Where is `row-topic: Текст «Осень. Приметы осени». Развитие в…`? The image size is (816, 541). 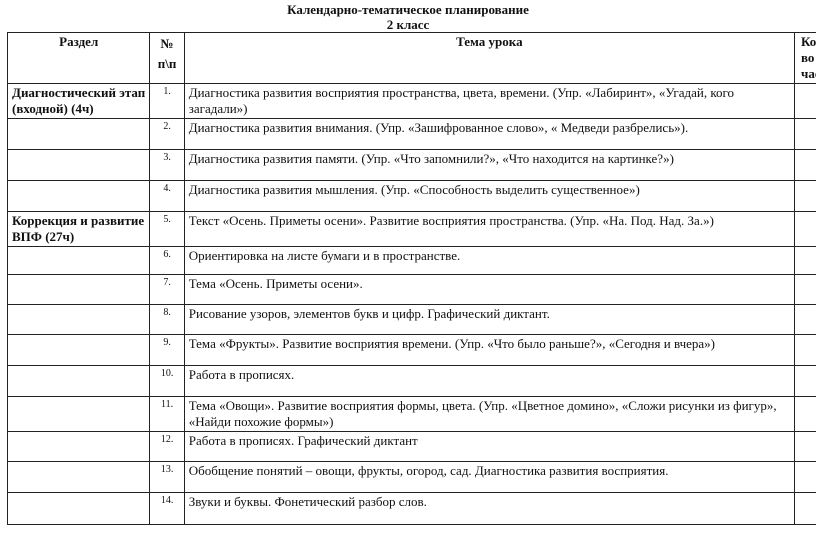
row-topic: Текст «Осень. Приметы осени». Развитие в… is located at coordinates (489, 229).